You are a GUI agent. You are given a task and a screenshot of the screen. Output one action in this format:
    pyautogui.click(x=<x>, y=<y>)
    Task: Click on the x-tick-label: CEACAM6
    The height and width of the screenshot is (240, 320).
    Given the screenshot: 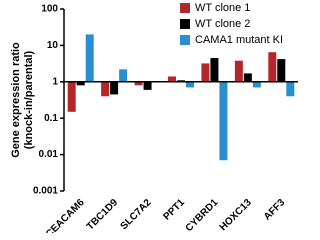 What is the action you would take?
    pyautogui.click(x=65, y=215)
    